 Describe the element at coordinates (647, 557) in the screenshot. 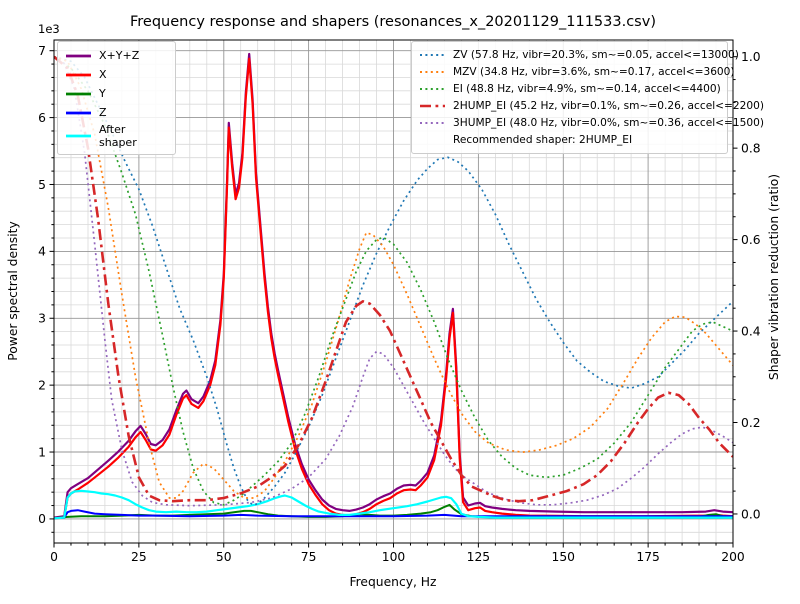

I see `x-tick-label: 175` at that location.